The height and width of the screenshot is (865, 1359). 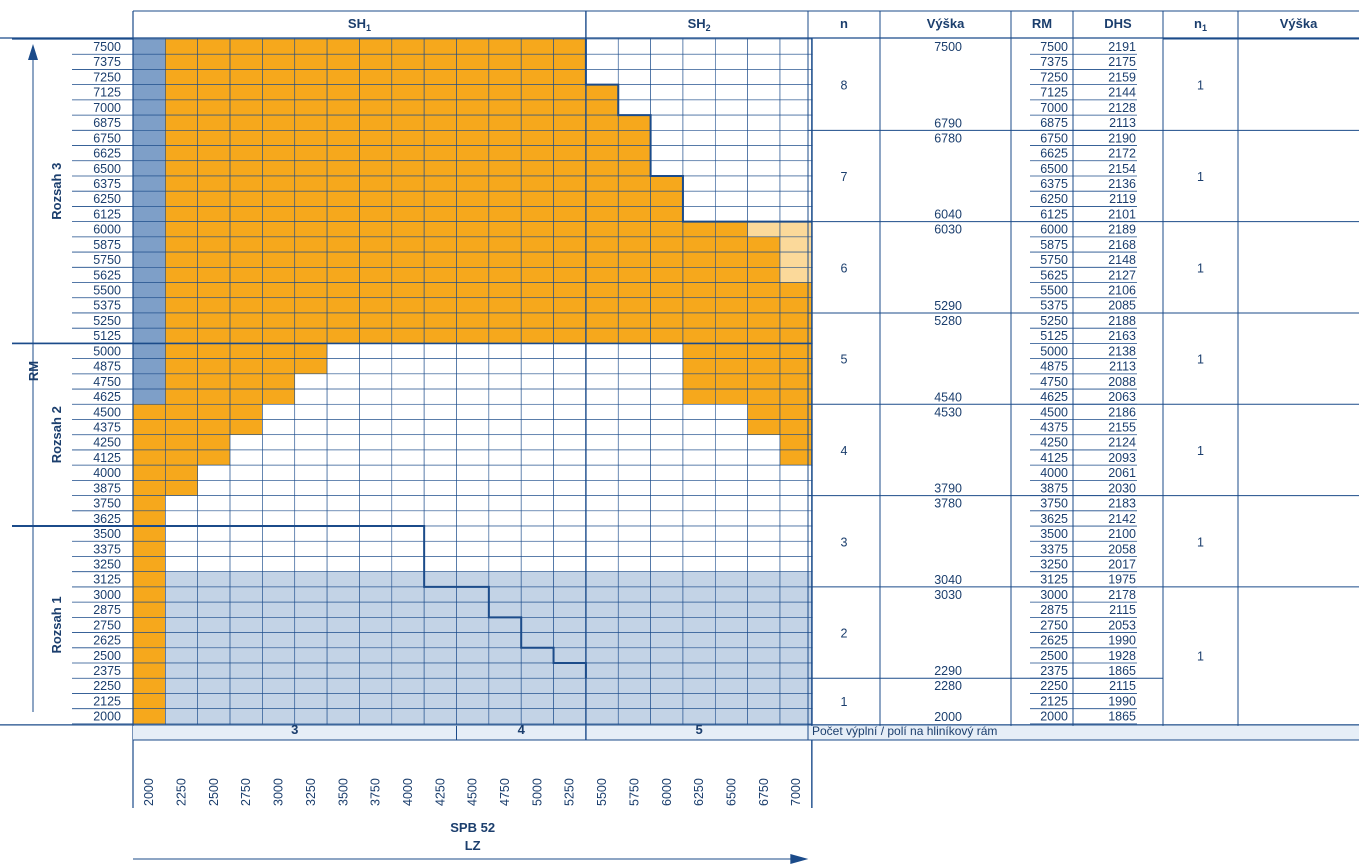 What do you see at coordinates (948, 489) in the screenshot?
I see `table-vyska-bottom: 3790` at bounding box center [948, 489].